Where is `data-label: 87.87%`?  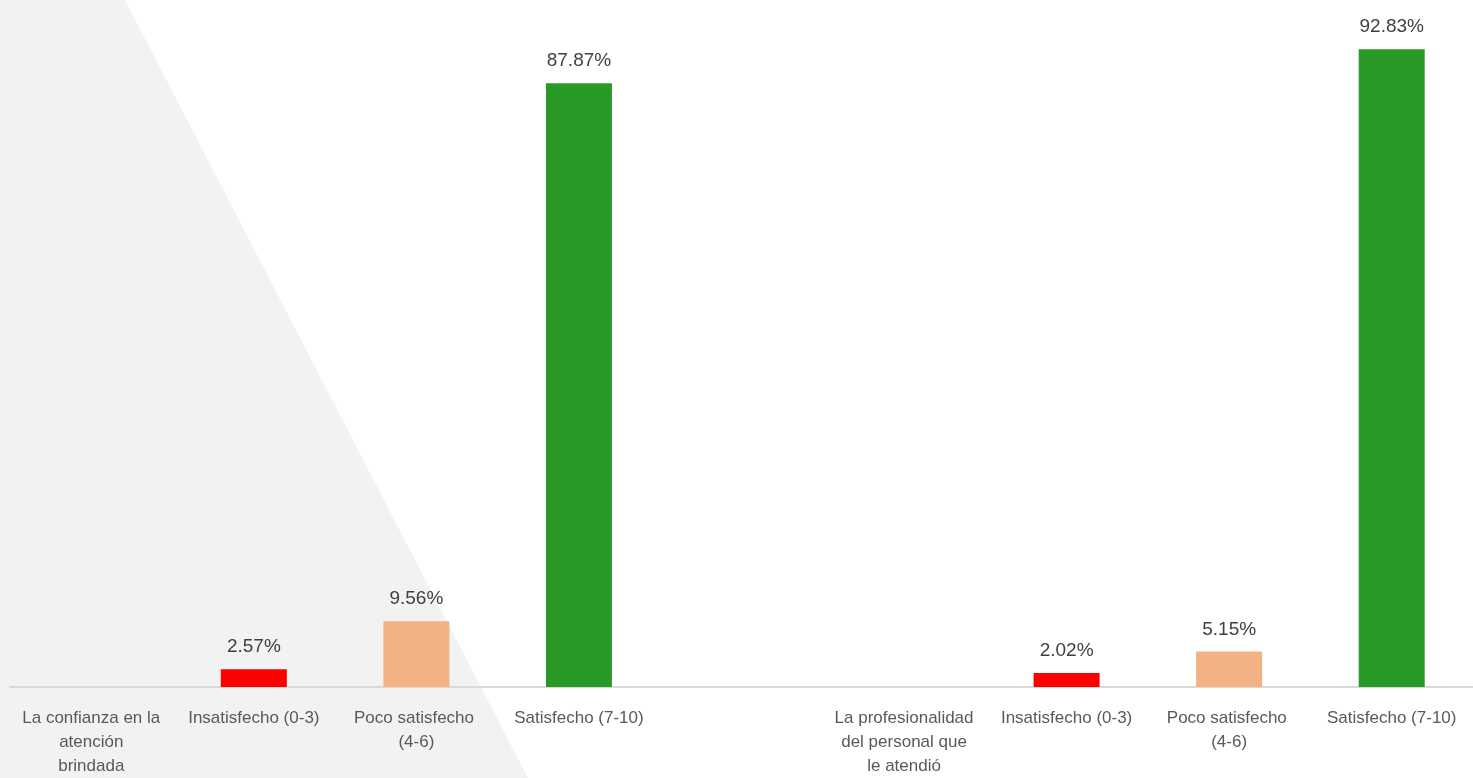
data-label: 87.87% is located at coordinates (579, 60).